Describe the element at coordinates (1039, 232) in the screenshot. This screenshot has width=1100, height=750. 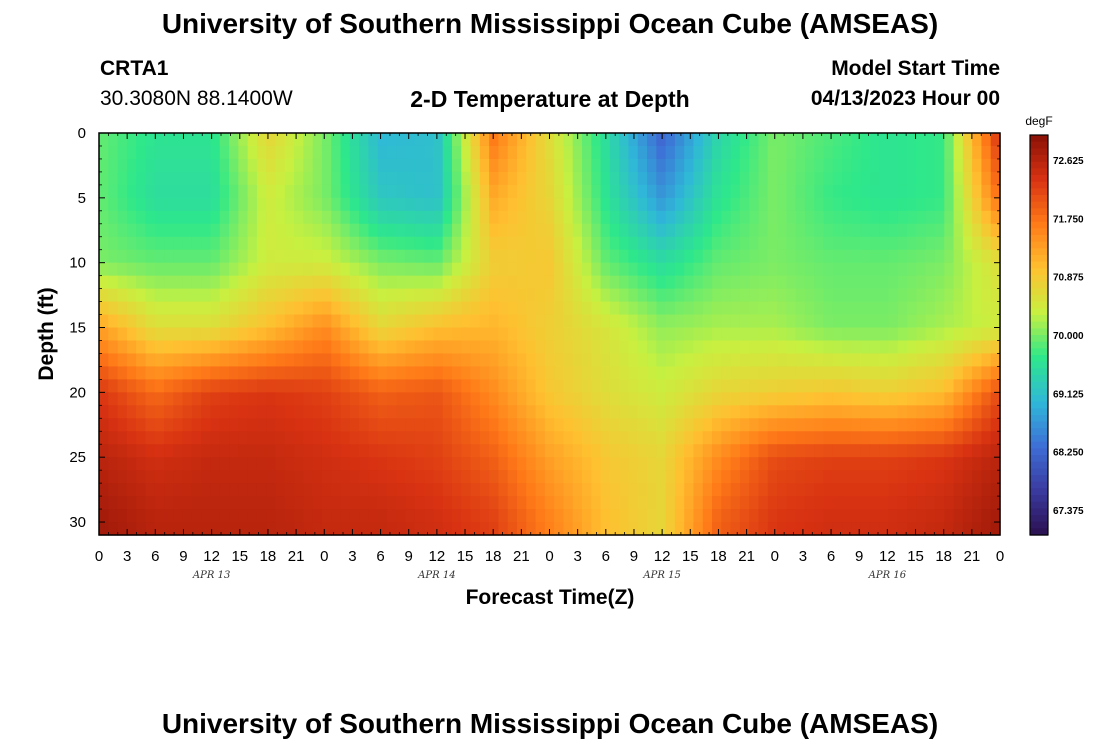
I see `colorbar-segment` at that location.